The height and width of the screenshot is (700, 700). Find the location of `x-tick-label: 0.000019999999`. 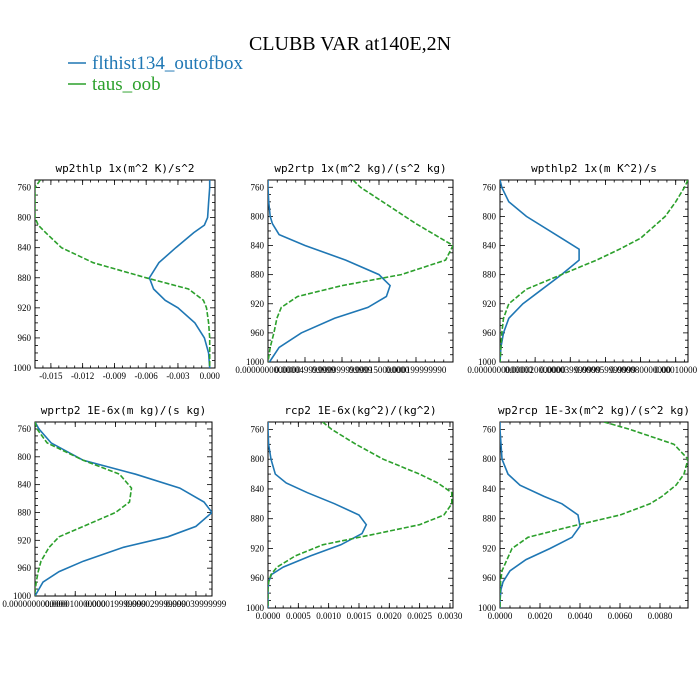

x-tick-label: 0.000019999999 is located at coordinates (115, 604).